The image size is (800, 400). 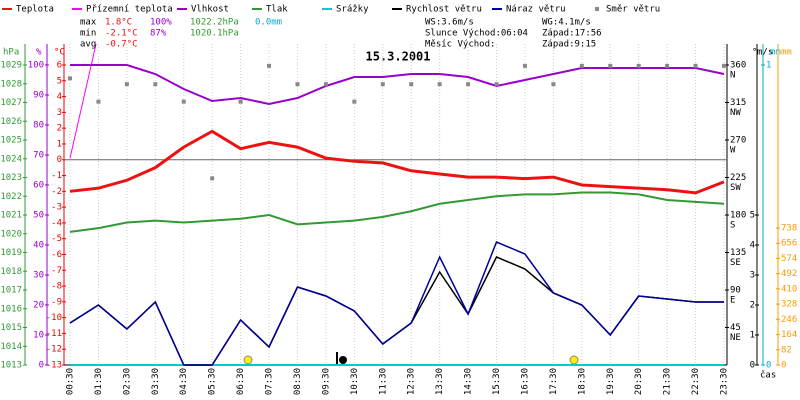 I want to click on x-tick-label: 06:30, so click(x=241, y=381).